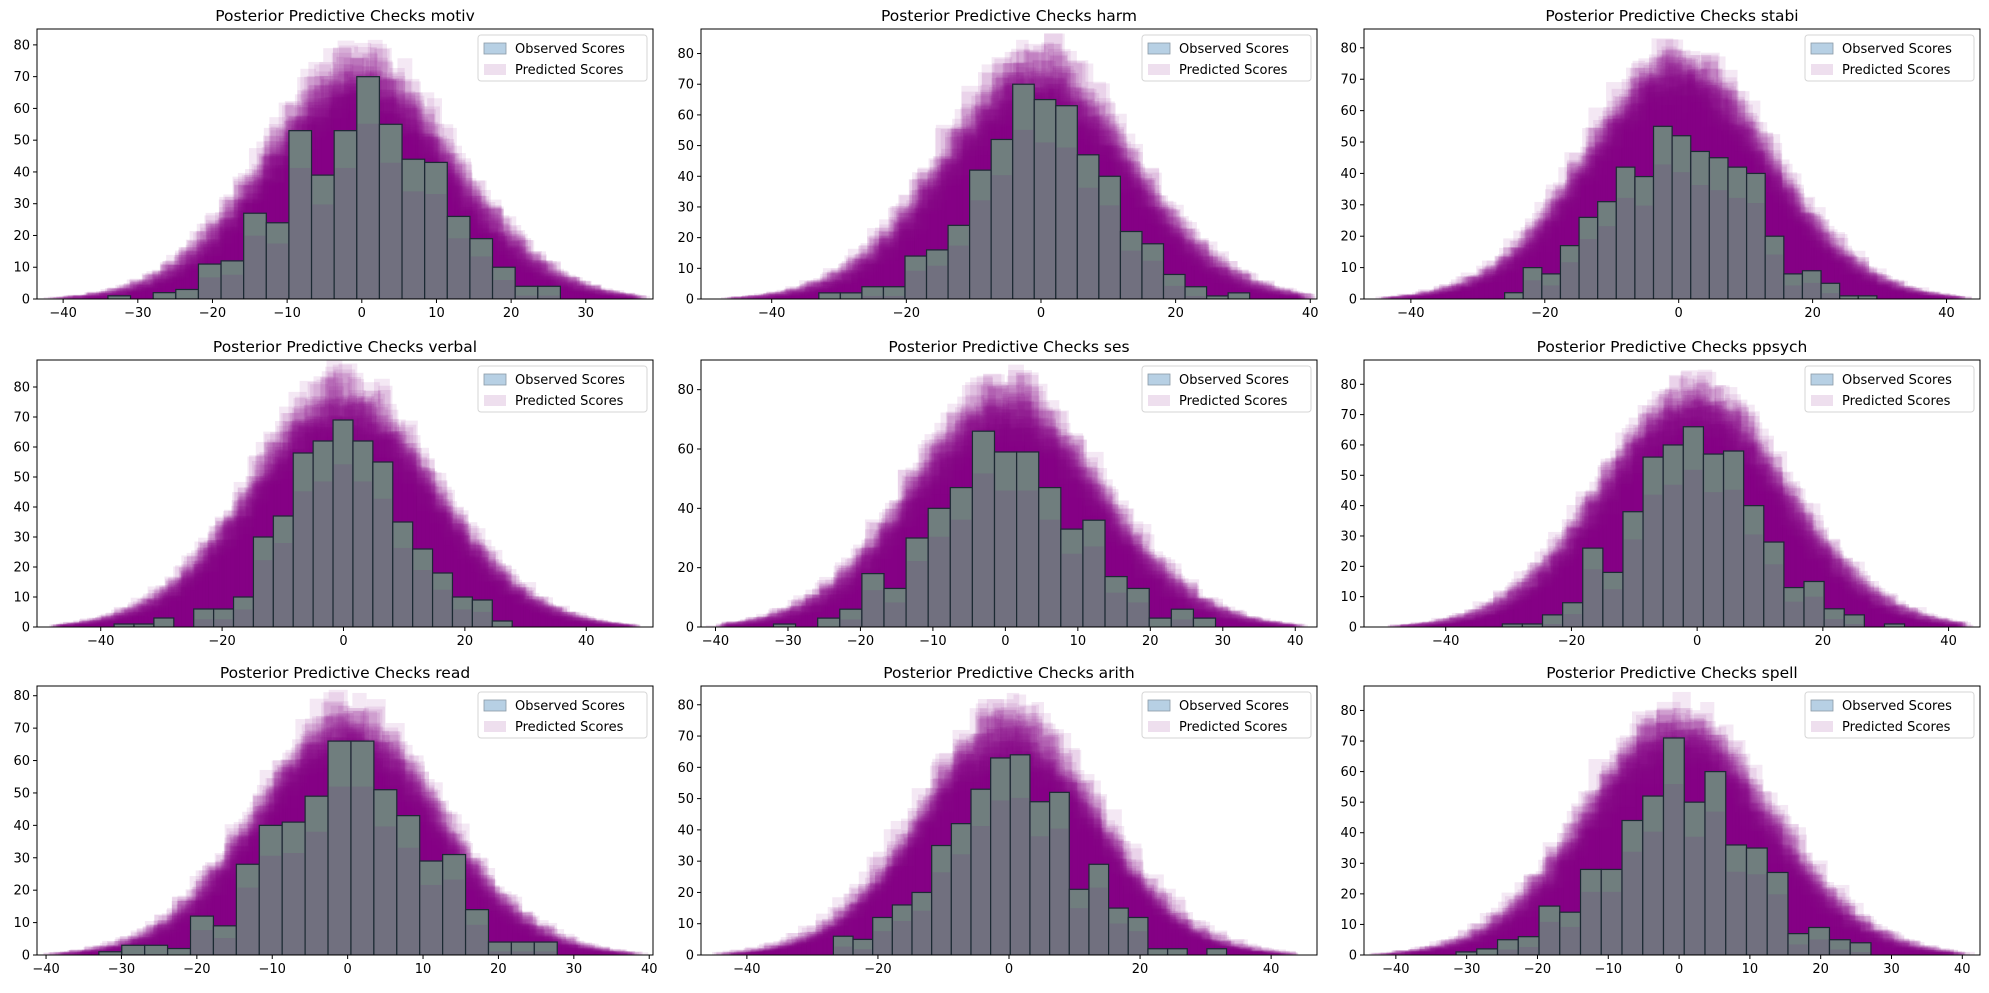  Describe the element at coordinates (562, 58) in the screenshot. I see `legend: Observed Scores Predicted Scores` at that location.